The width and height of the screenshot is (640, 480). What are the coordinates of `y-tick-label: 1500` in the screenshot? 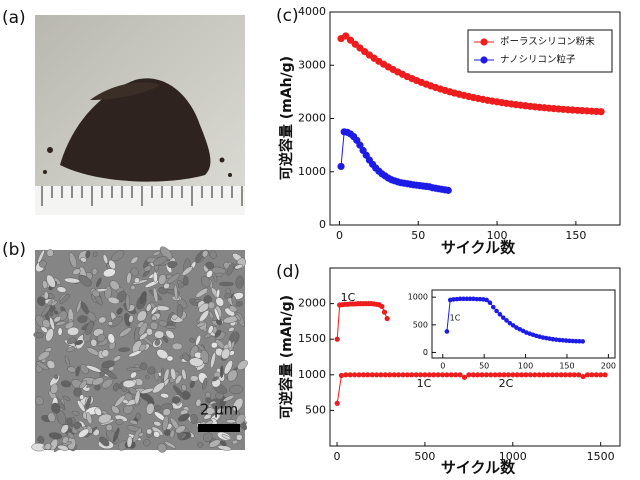 It's located at (312, 338).